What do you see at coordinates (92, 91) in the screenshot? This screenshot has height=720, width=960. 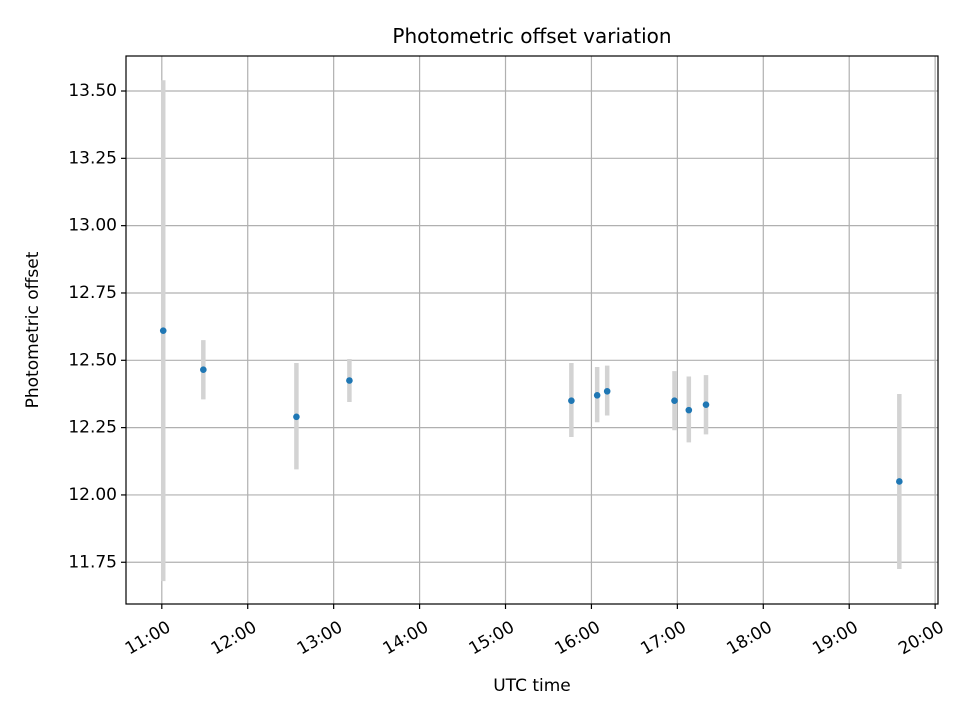 I see `y-tick-label: 13.50` at bounding box center [92, 91].